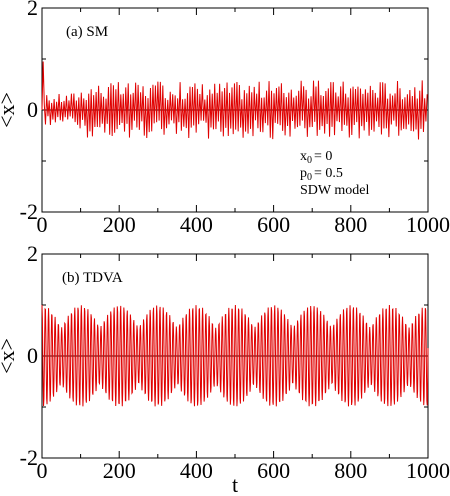 The image size is (450, 496). Describe the element at coordinates (235, 484) in the screenshot. I see `x-axis-label-b: t` at that location.